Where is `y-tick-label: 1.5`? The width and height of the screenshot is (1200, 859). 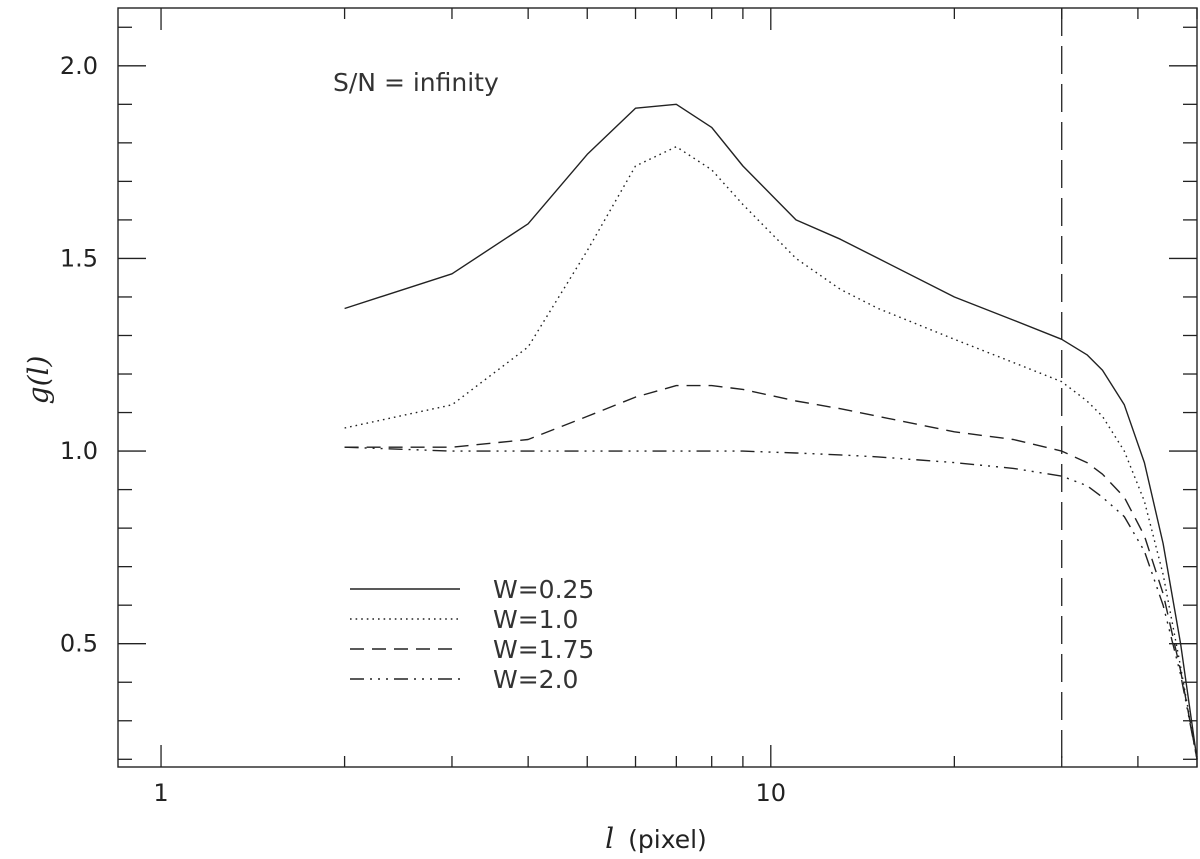 y-tick-label: 1.5 is located at coordinates (79, 258).